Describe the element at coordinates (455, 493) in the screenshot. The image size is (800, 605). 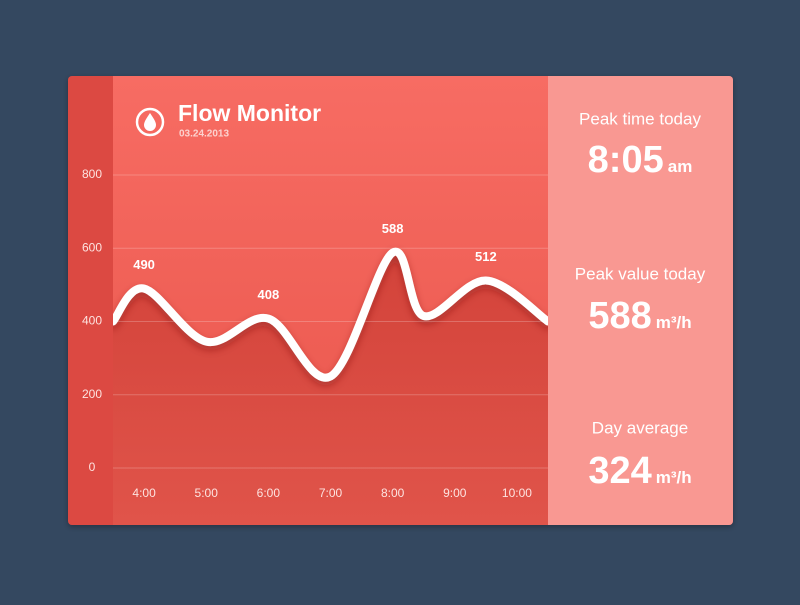
I see `x-tick-label: 9:00` at that location.